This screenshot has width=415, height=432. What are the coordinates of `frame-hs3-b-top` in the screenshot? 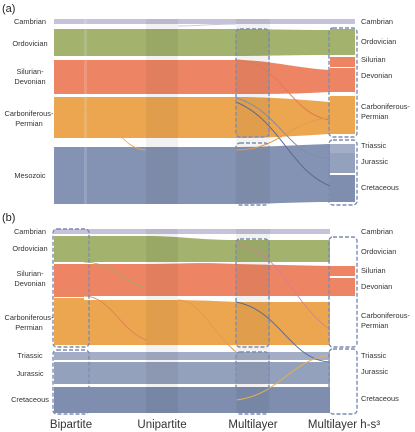 It's located at (343, 292).